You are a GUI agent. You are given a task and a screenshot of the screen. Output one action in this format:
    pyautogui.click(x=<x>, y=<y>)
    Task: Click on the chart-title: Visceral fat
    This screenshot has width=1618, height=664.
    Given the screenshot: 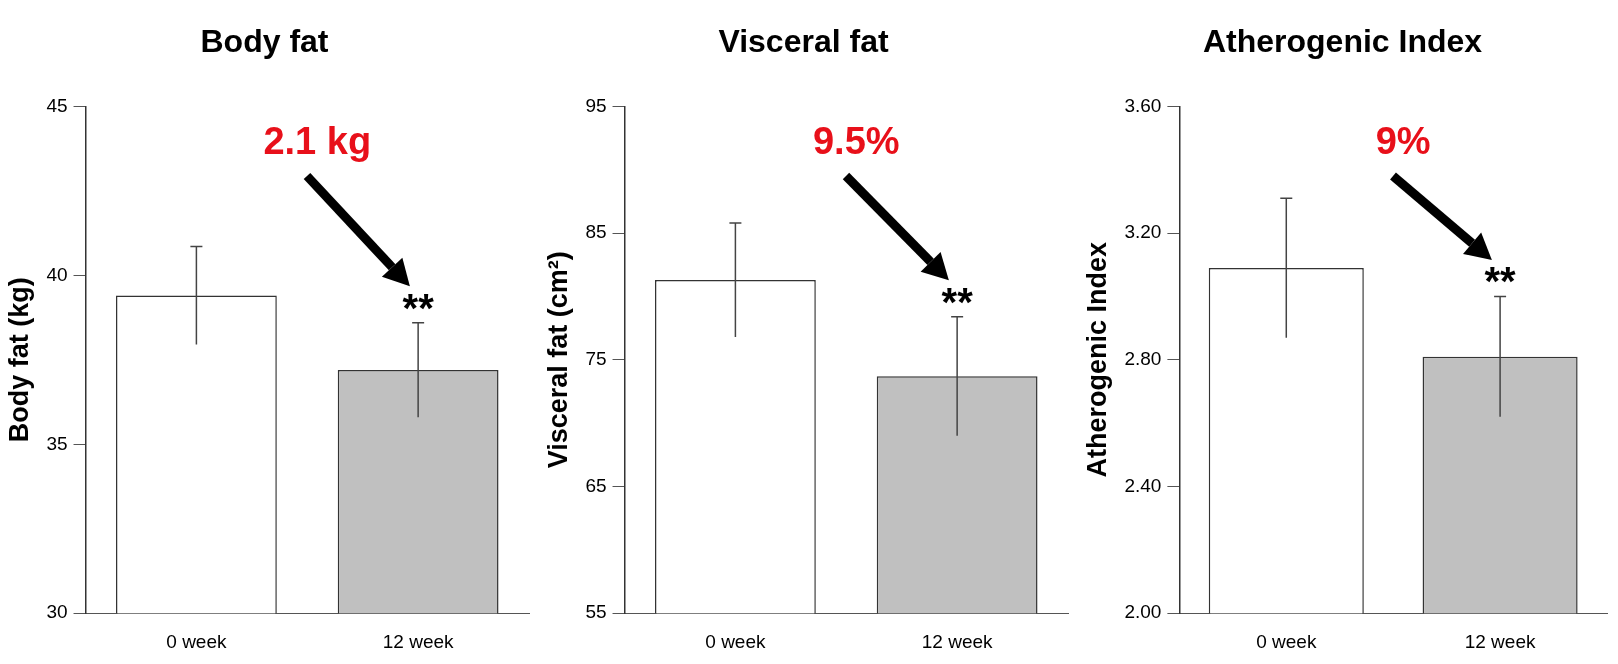 What is the action you would take?
    pyautogui.click(x=803, y=41)
    